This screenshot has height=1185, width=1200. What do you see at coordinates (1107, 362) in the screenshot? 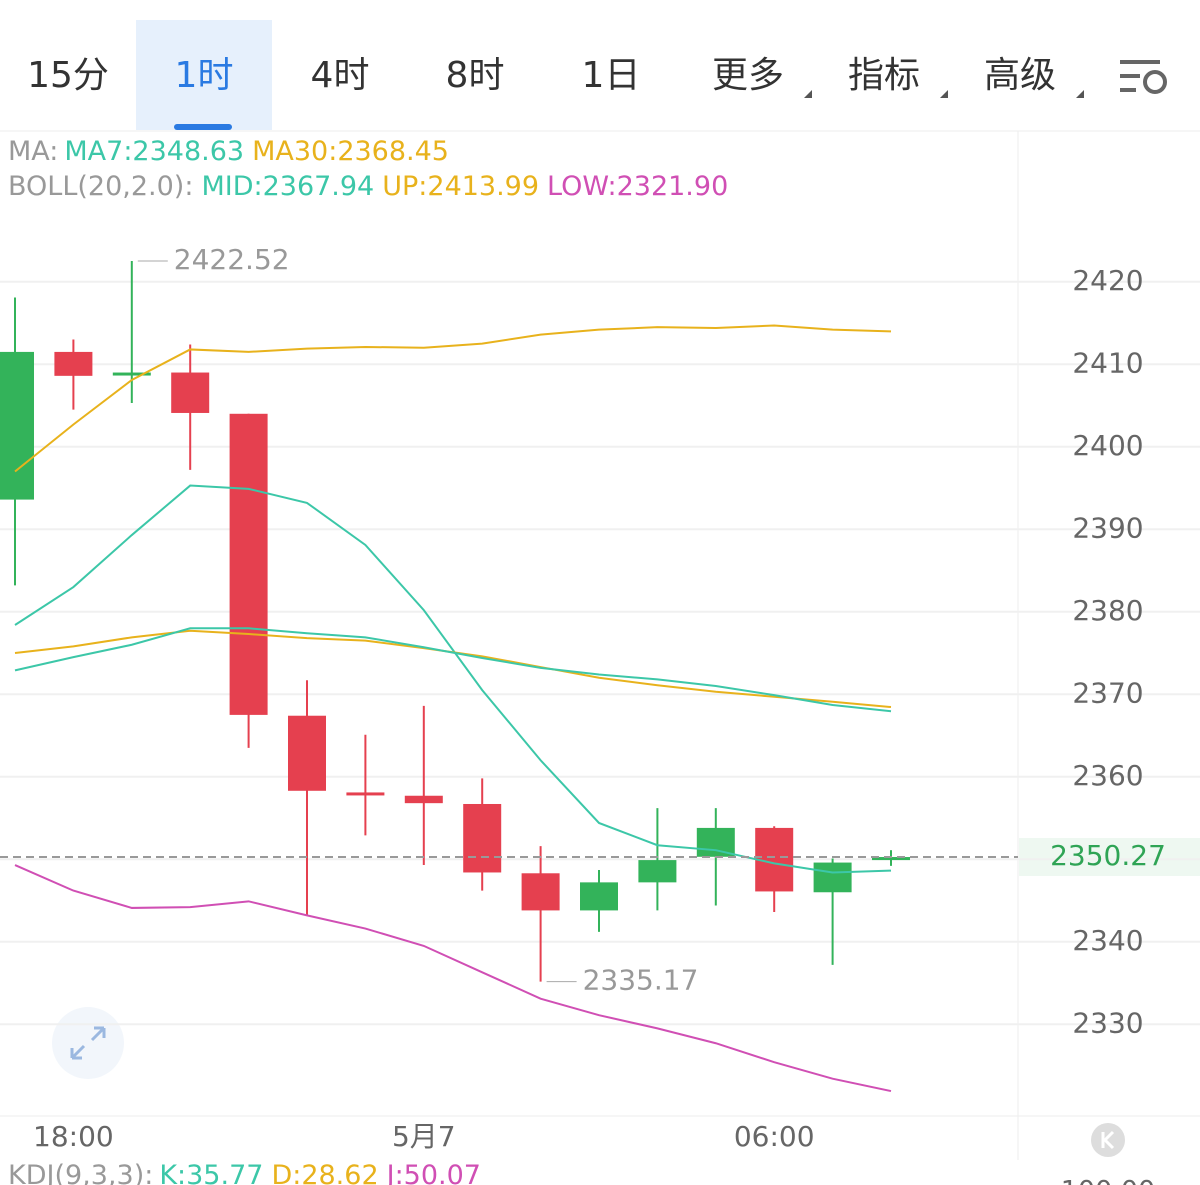
I see `y-tick-label: 2410` at bounding box center [1107, 362].